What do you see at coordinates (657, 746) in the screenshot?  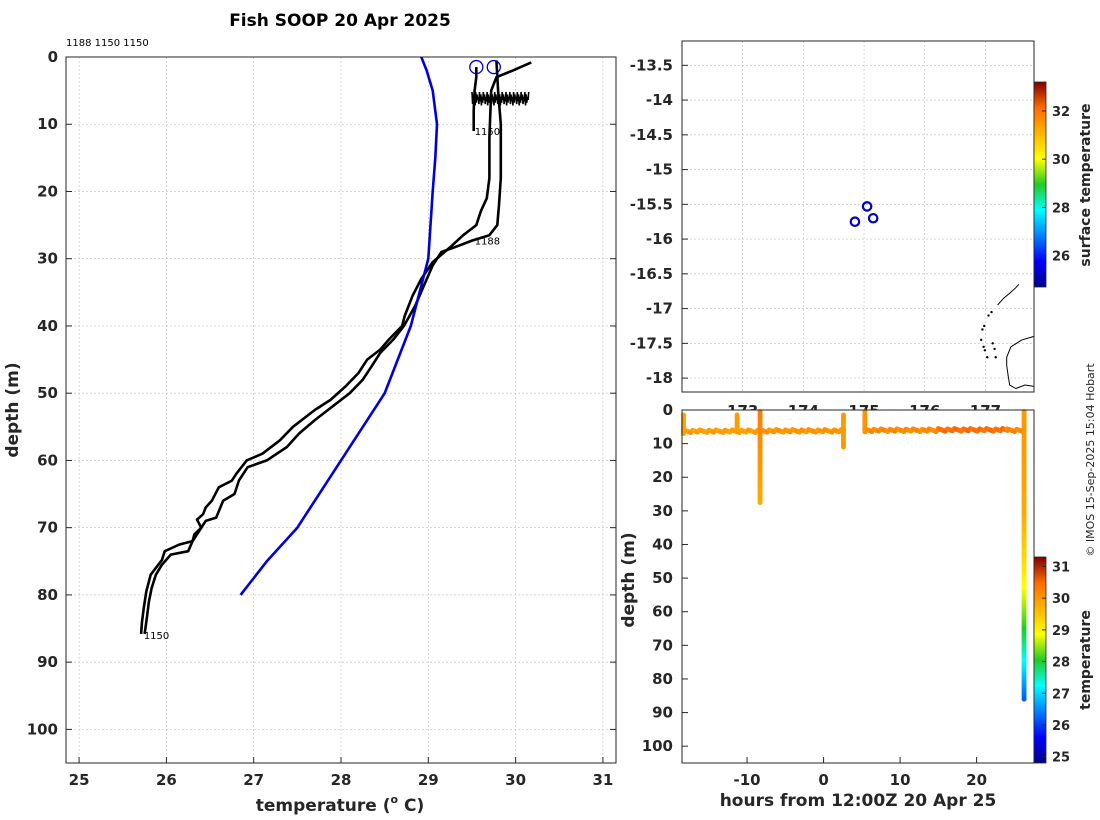 I see `ts-y-tick-label: 100` at bounding box center [657, 746].